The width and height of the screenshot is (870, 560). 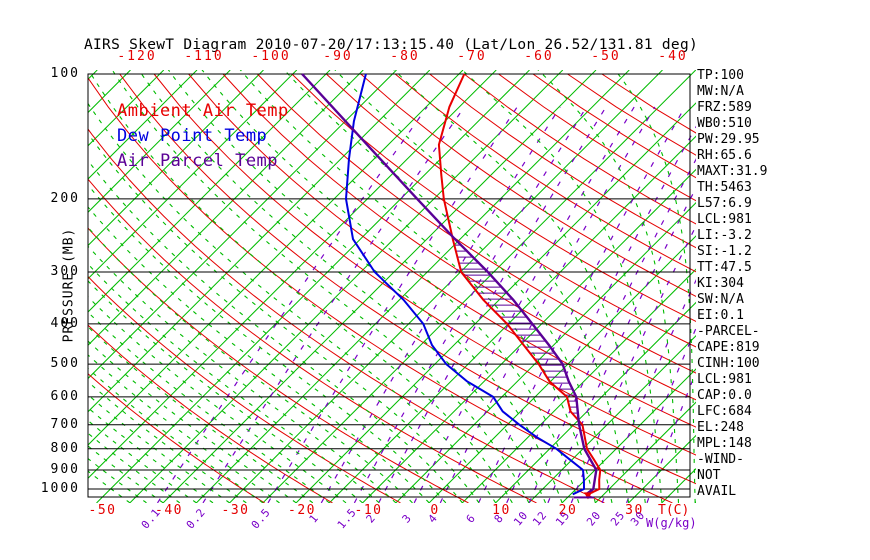 What do you see at coordinates (501, 510) in the screenshot?
I see `bottom-temp-tick: 10` at bounding box center [501, 510].